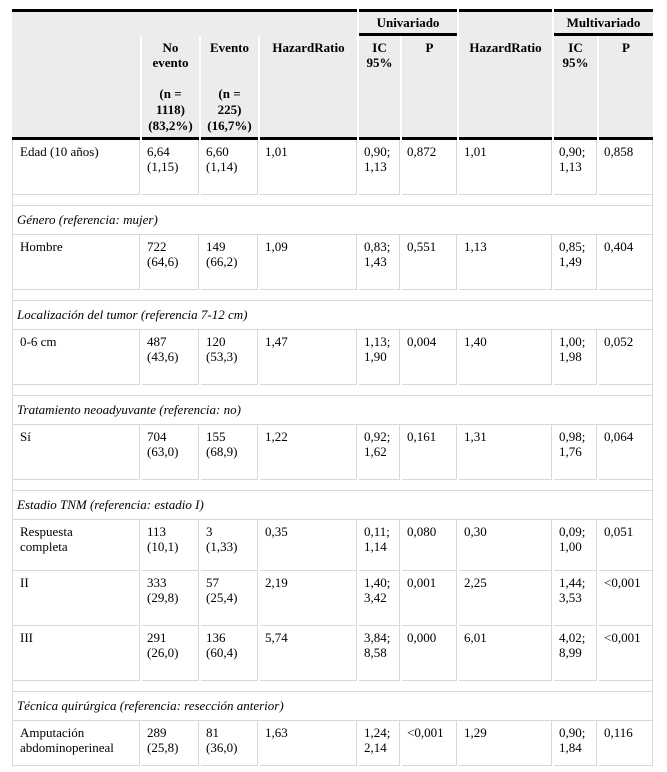  I want to click on section-estadio: Estadio TNM (referencia: estadio I), so click(332, 505).